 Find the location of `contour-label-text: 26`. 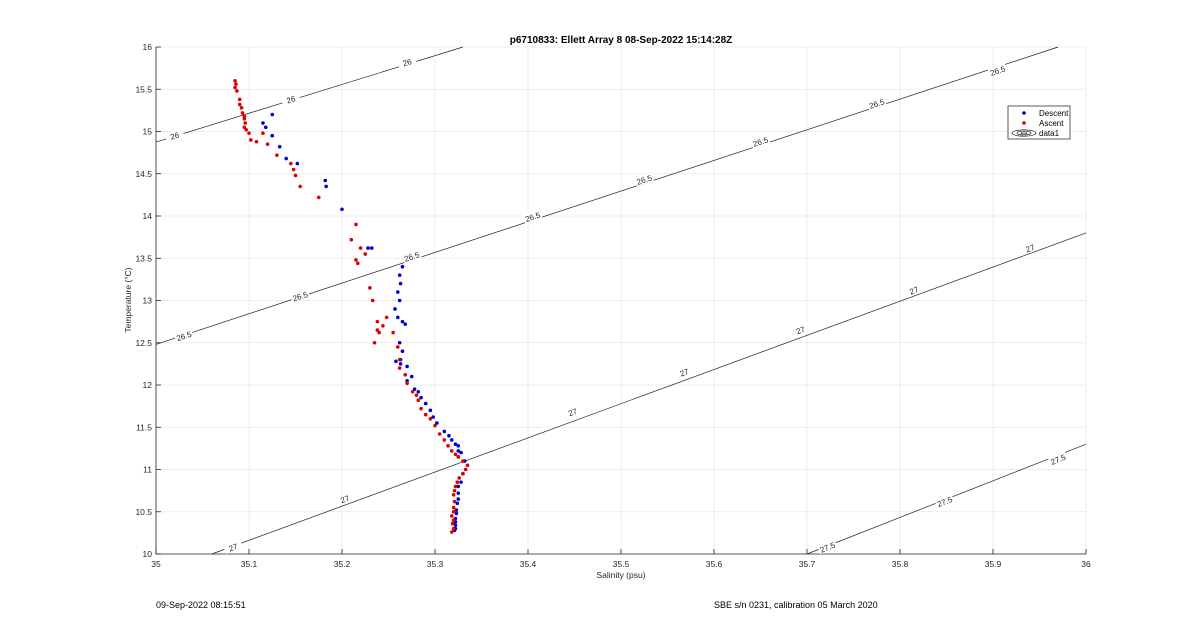

contour-label-text: 26 is located at coordinates (175, 135).